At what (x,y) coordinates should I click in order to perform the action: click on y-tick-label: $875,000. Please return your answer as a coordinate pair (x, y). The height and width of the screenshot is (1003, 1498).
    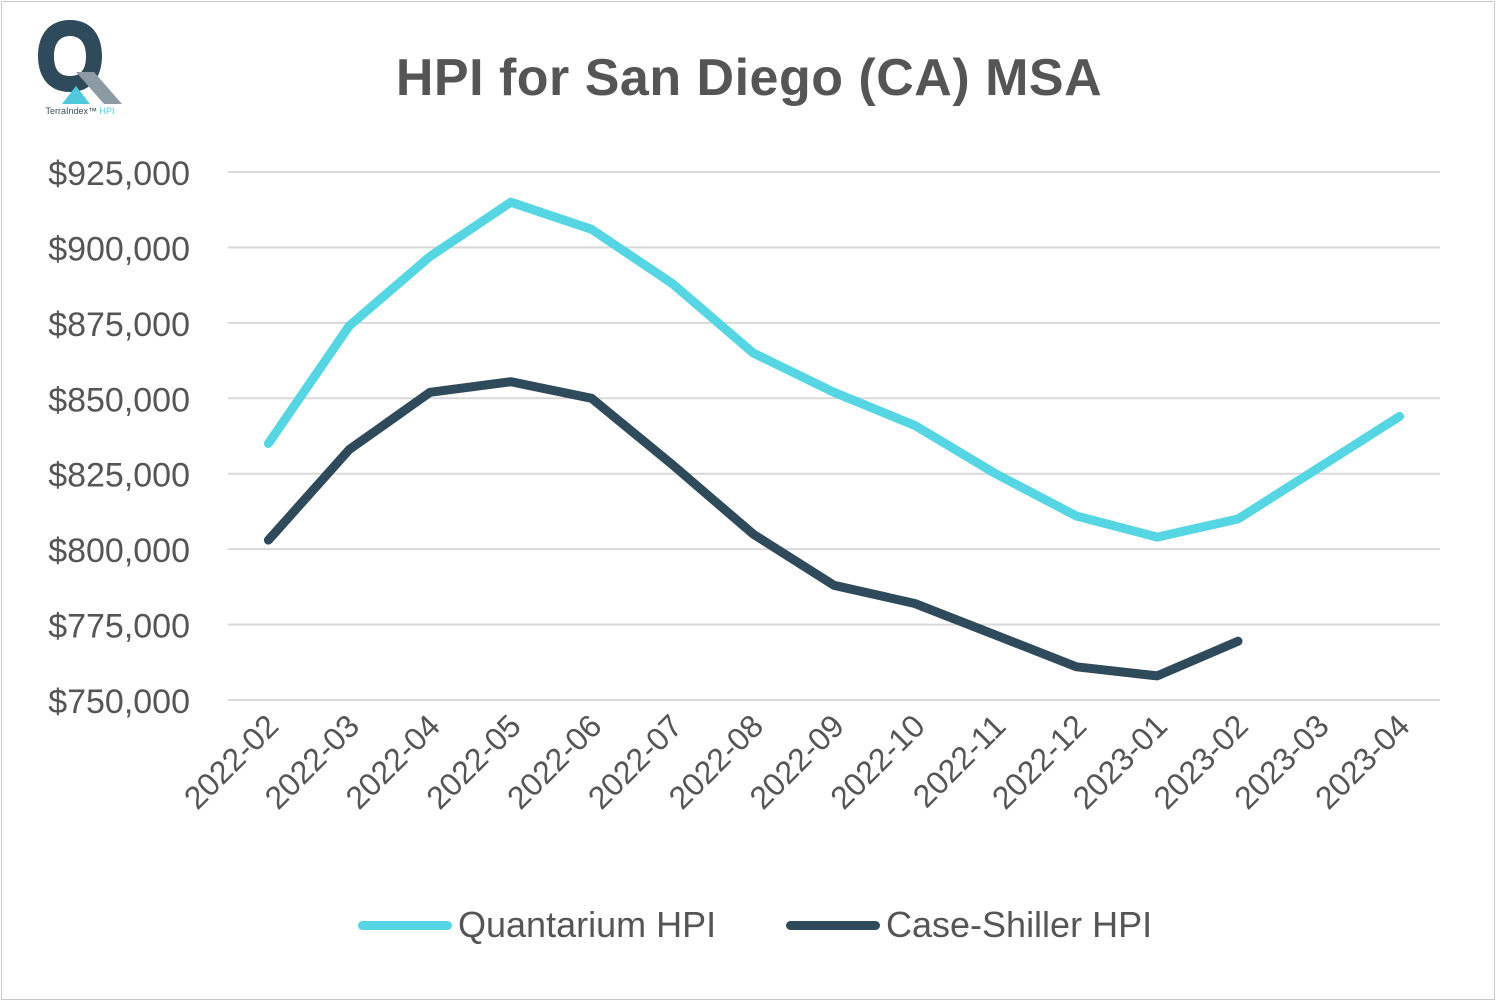
    Looking at the image, I should click on (119, 325).